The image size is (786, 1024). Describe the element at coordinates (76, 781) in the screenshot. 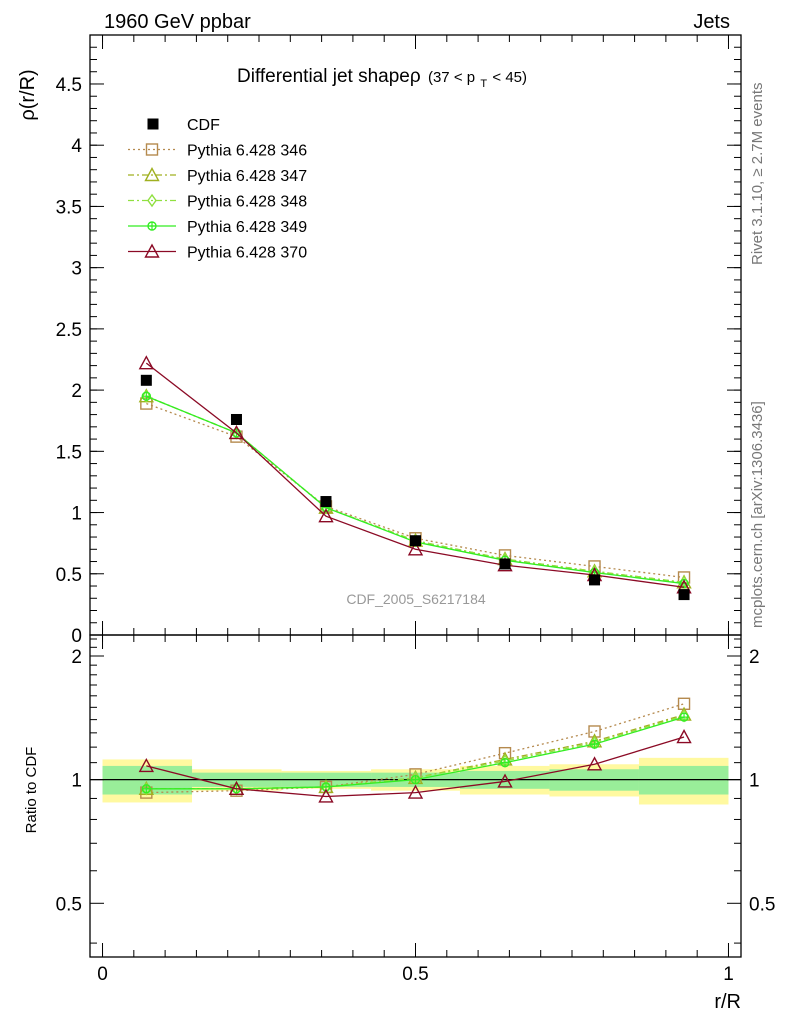

I see `ratio-tick-label: 1` at that location.